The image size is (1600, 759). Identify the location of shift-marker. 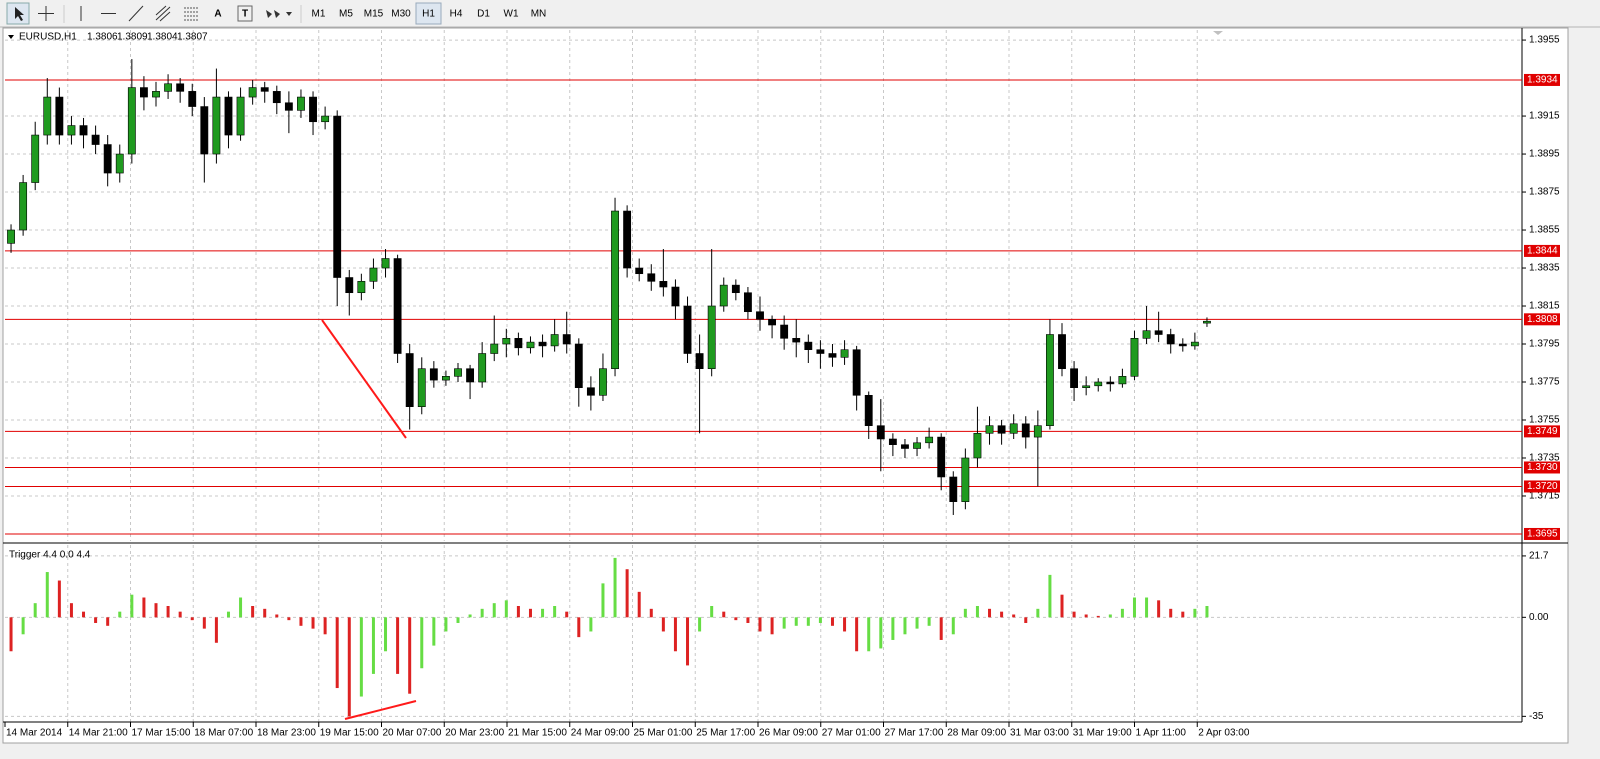
(1218, 33).